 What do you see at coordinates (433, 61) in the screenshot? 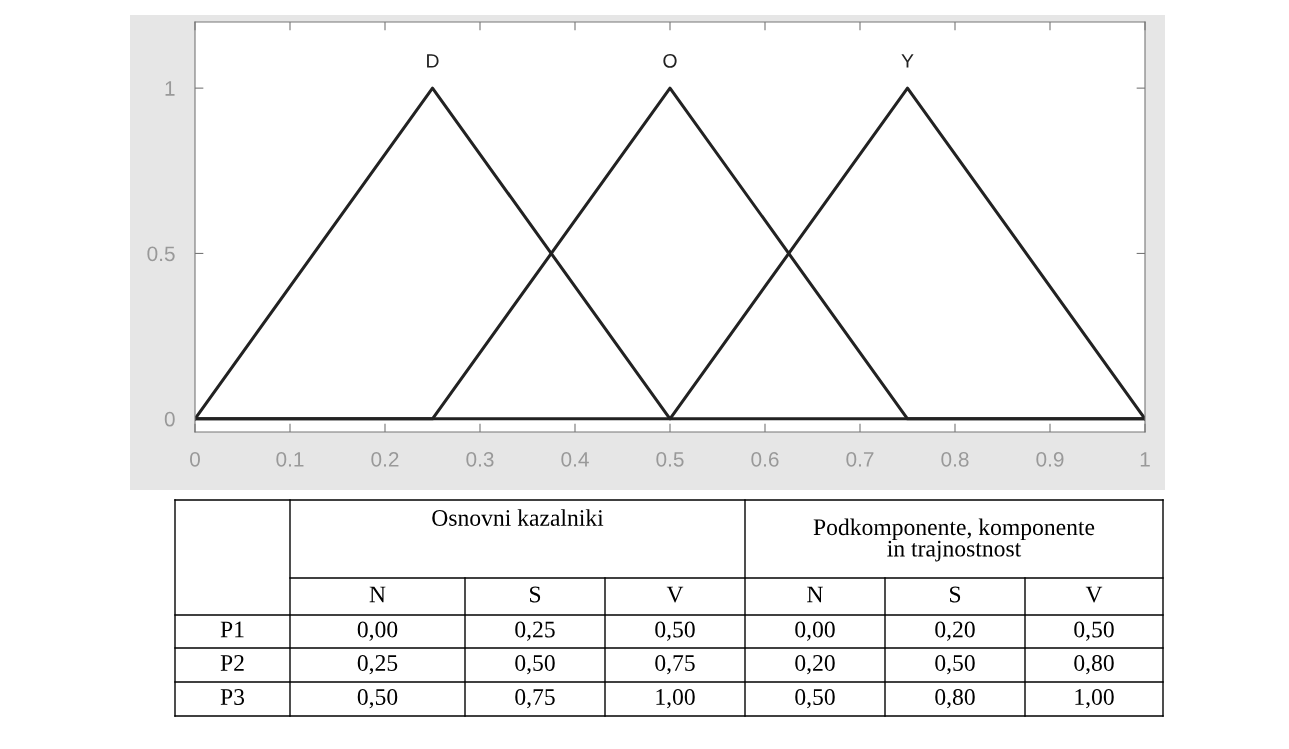
I see `series-label: D` at bounding box center [433, 61].